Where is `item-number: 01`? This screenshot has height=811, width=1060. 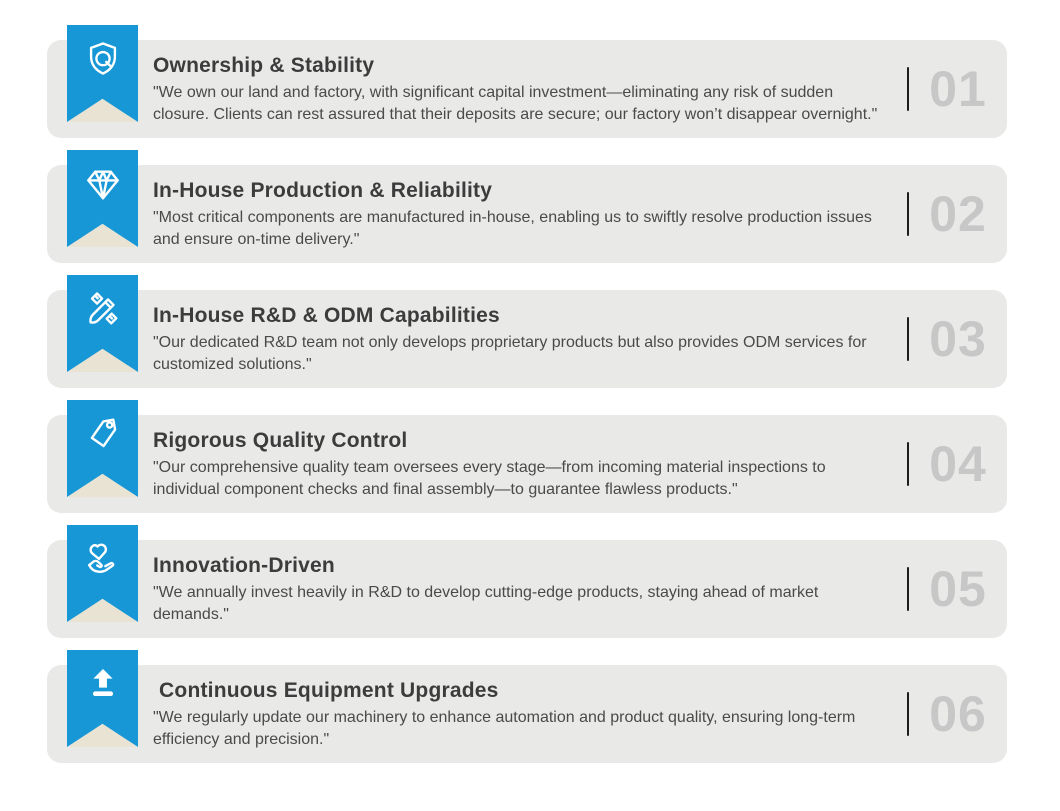
item-number: 01 is located at coordinates (958, 89).